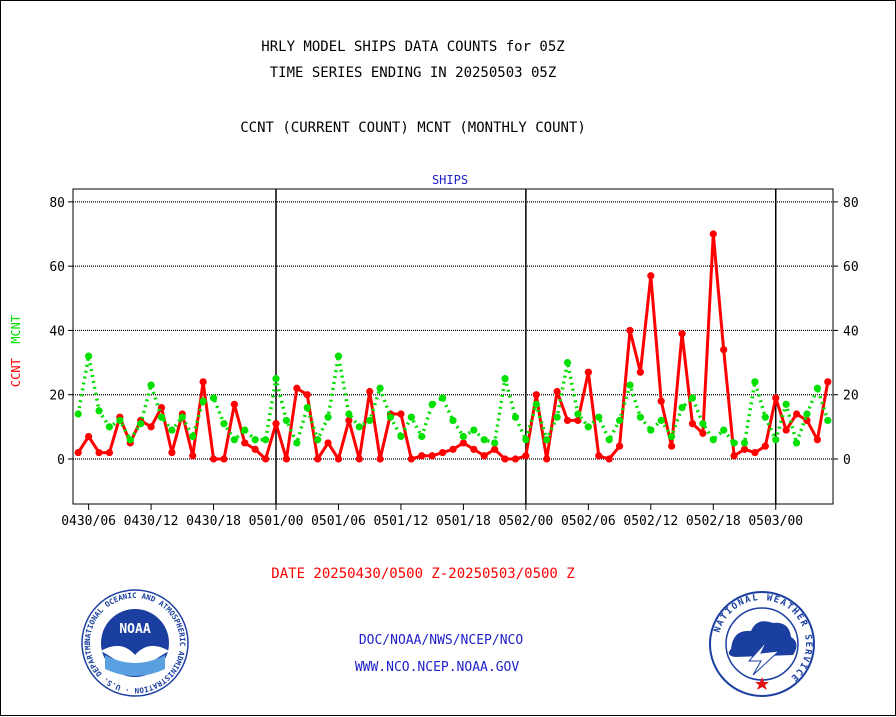 The width and height of the screenshot is (896, 717). What do you see at coordinates (57, 203) in the screenshot?
I see `y-tick-label-left: 80` at bounding box center [57, 203].